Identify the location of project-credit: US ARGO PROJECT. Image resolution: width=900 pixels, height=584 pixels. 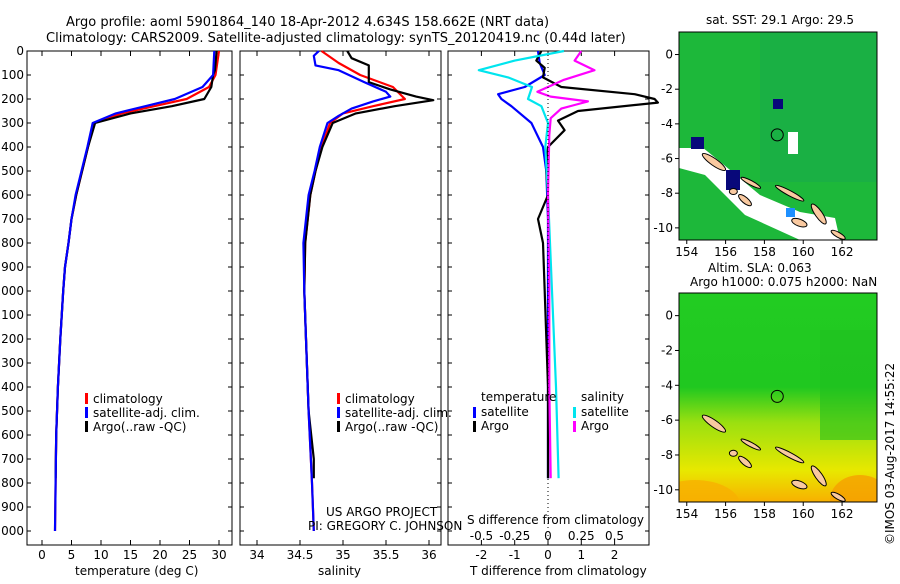
(382, 512).